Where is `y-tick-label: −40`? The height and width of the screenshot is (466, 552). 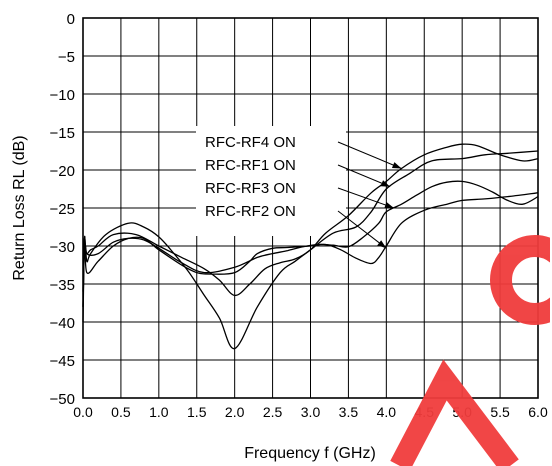 y-tick-label: −40 is located at coordinates (62, 323).